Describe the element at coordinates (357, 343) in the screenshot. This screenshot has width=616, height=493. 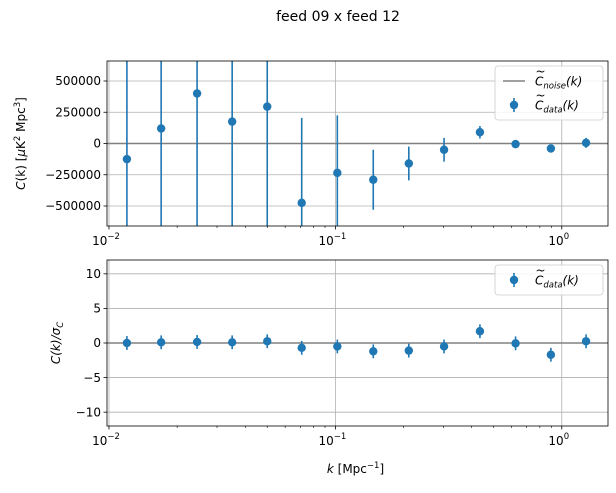
I see `plot-area` at that location.